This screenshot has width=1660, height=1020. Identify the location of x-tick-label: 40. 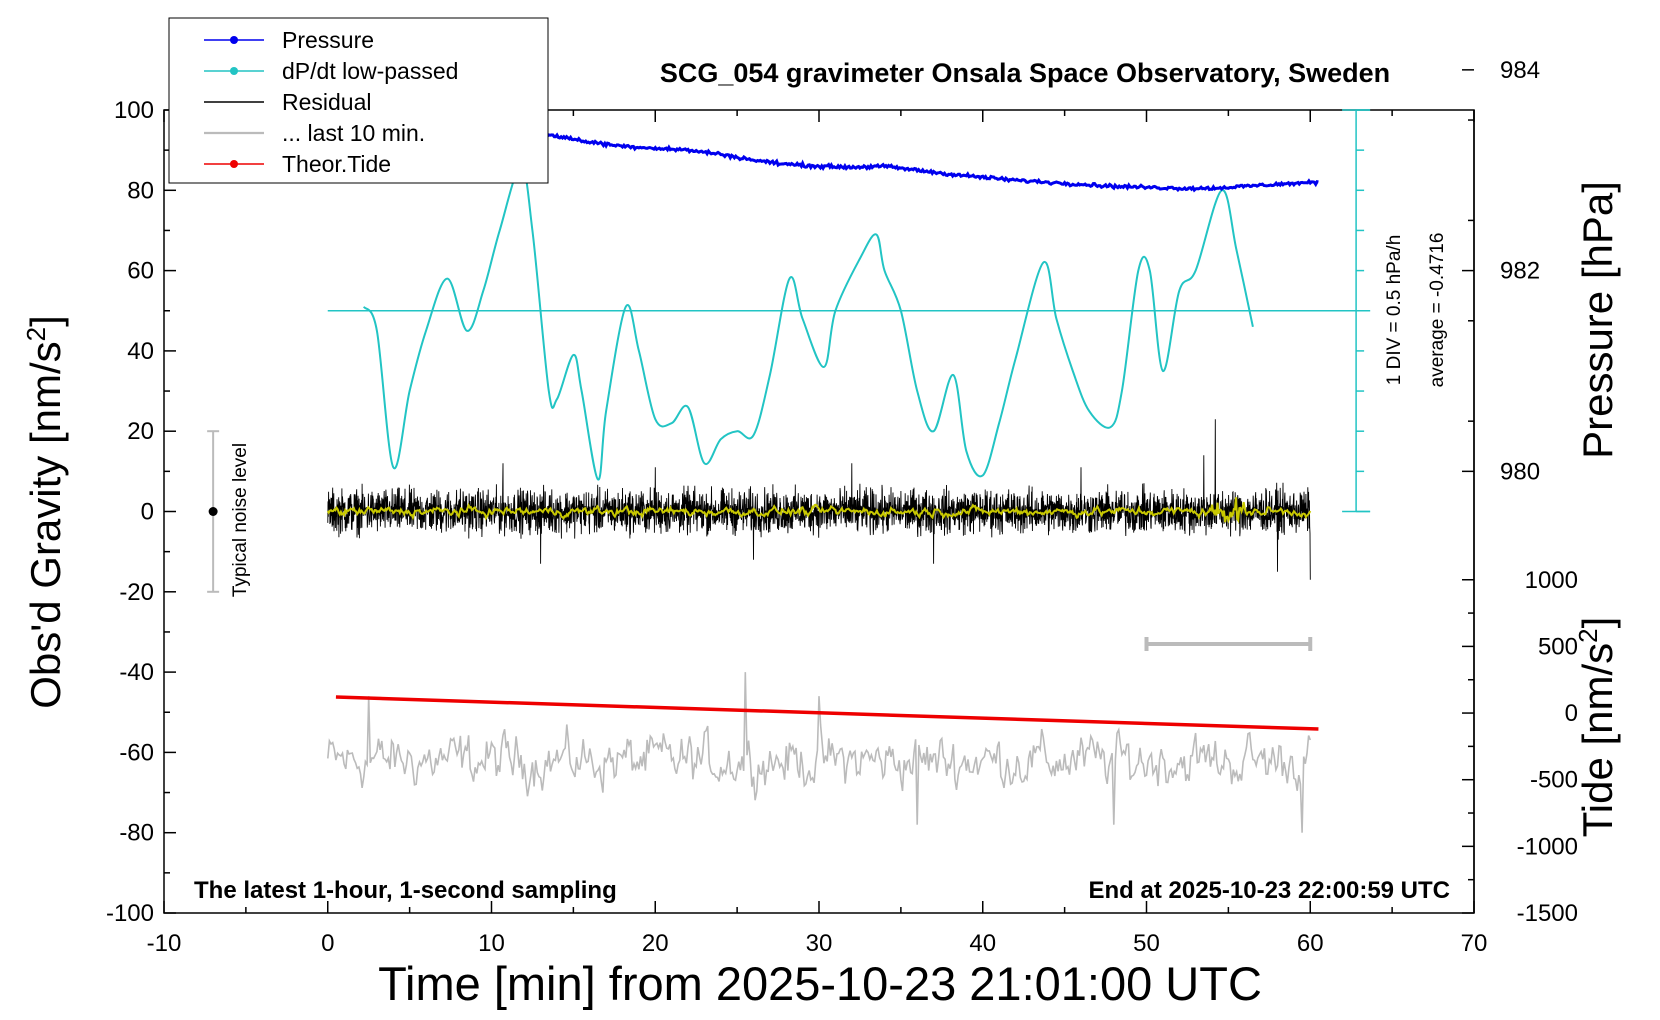
(982, 943).